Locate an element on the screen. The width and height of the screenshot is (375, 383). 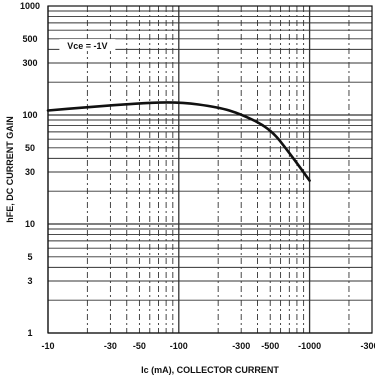
y-tick-label: 1000 is located at coordinates (30, 6).